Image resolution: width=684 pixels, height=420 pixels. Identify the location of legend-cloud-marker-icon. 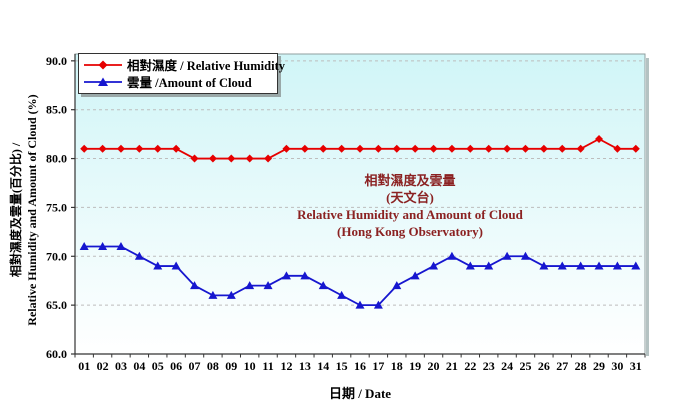
(103, 81).